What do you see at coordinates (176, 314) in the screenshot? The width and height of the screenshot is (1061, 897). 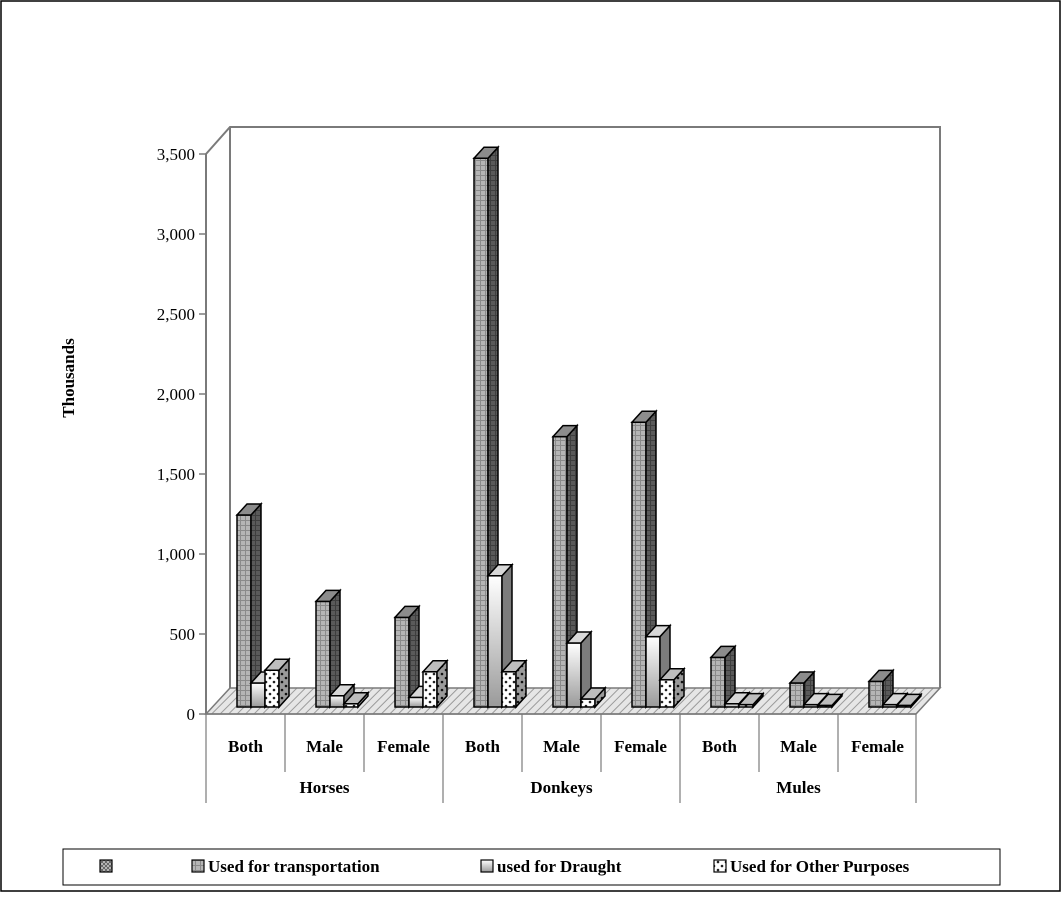 I see `y-tick-label: 2,500` at bounding box center [176, 314].